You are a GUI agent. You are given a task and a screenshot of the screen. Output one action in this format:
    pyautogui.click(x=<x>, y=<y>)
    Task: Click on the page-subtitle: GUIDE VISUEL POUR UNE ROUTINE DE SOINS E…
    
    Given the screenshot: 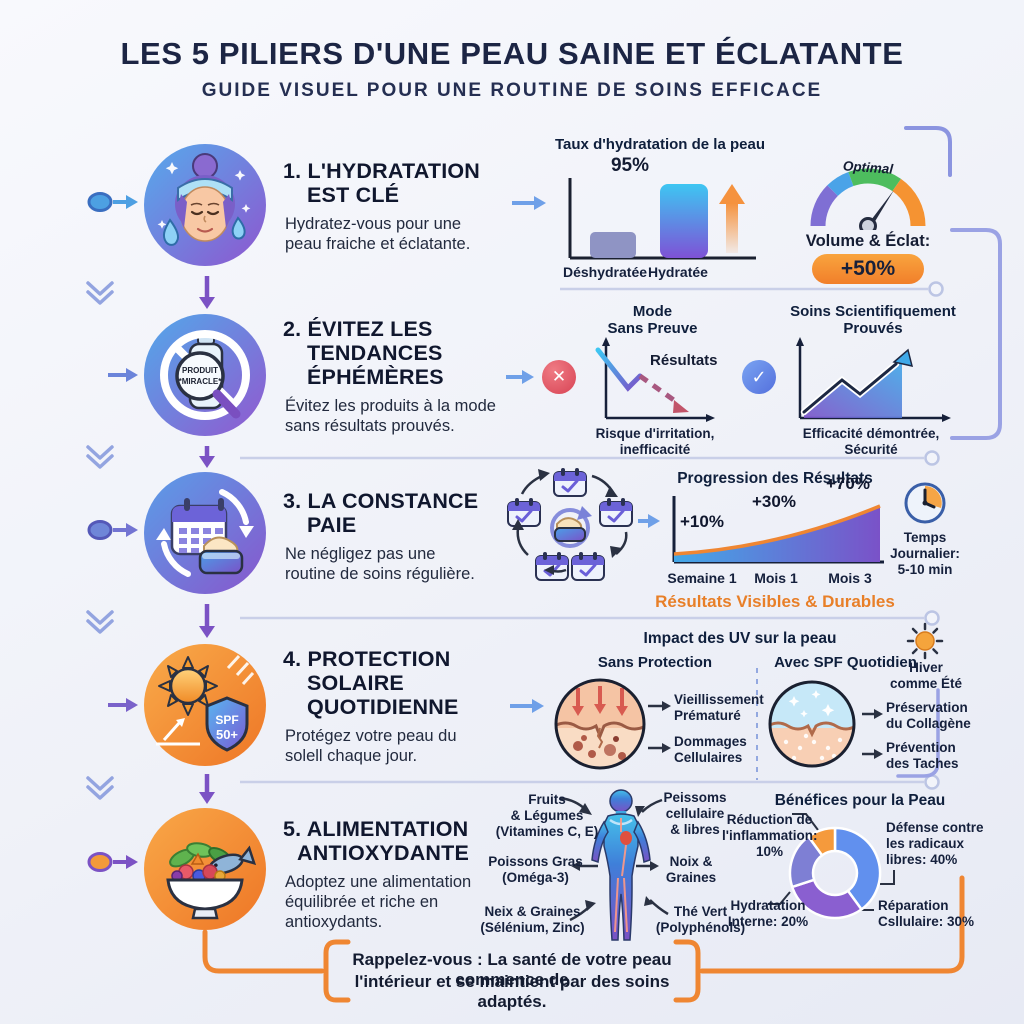 What is the action you would take?
    pyautogui.click(x=512, y=90)
    